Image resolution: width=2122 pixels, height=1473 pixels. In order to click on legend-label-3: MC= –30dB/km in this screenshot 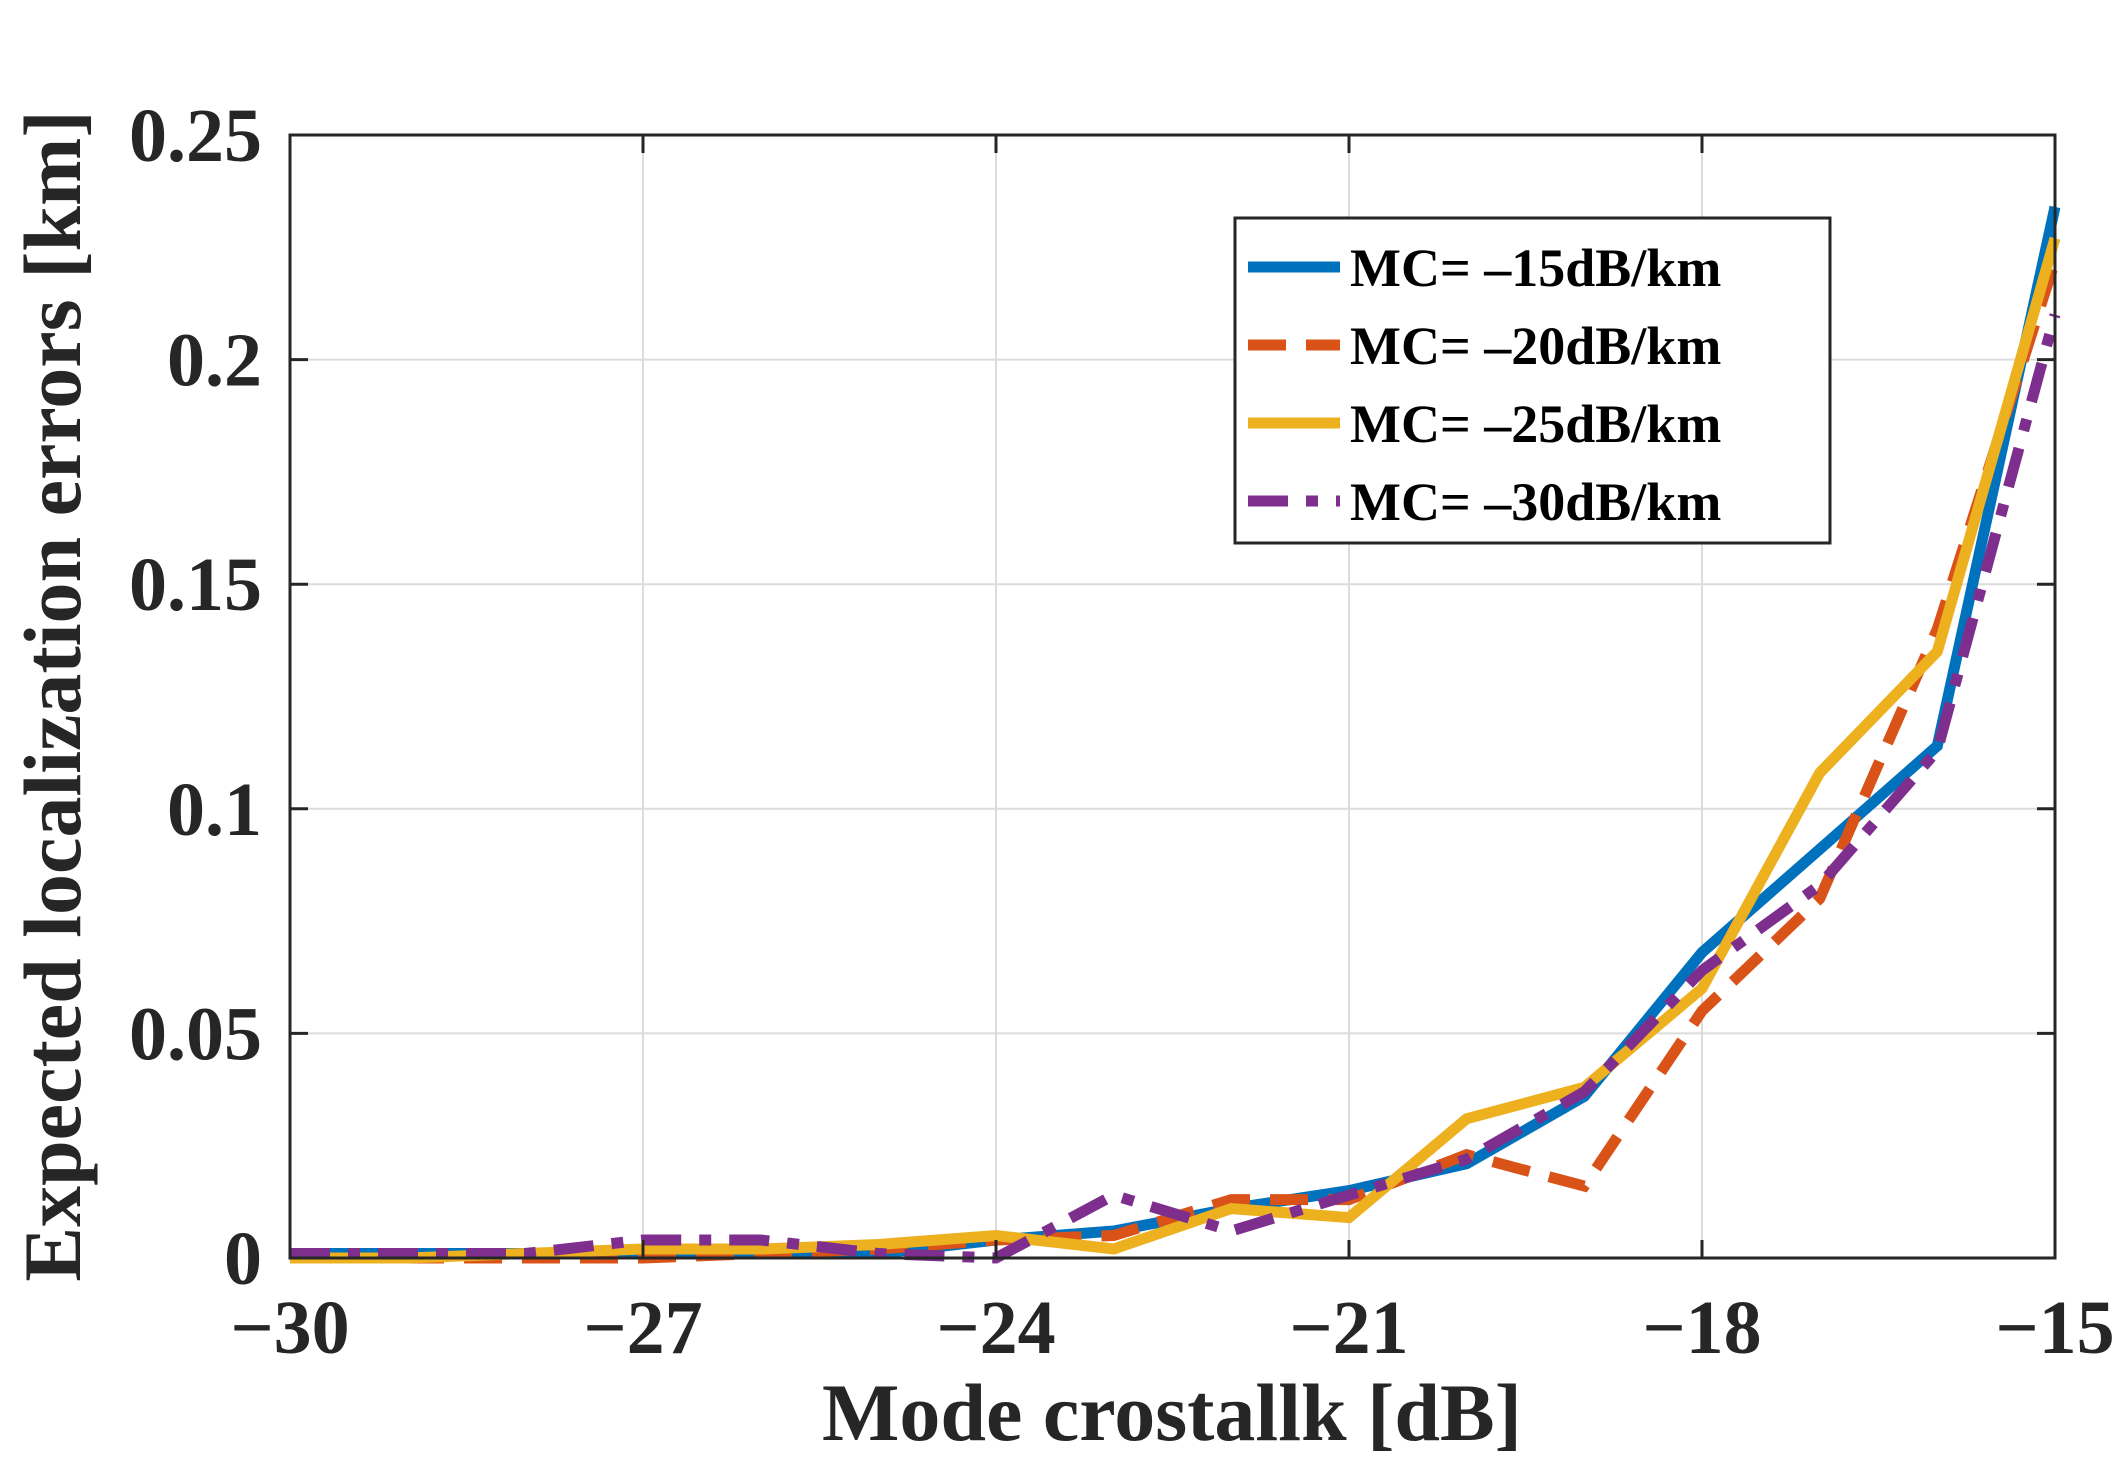, I will do `click(1535, 502)`.